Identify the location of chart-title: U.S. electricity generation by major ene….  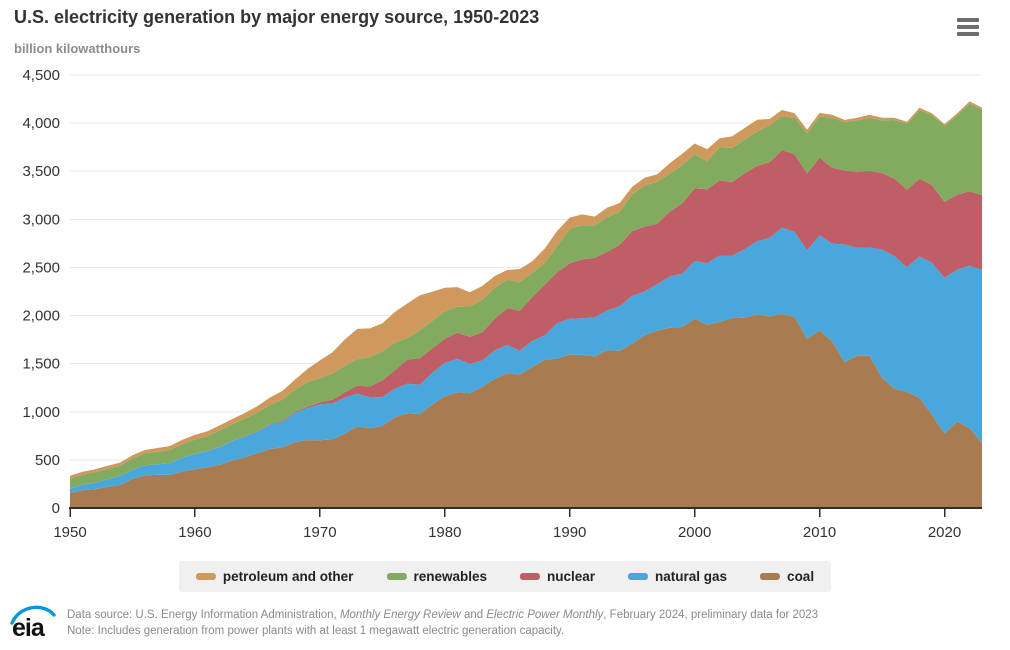
(277, 17).